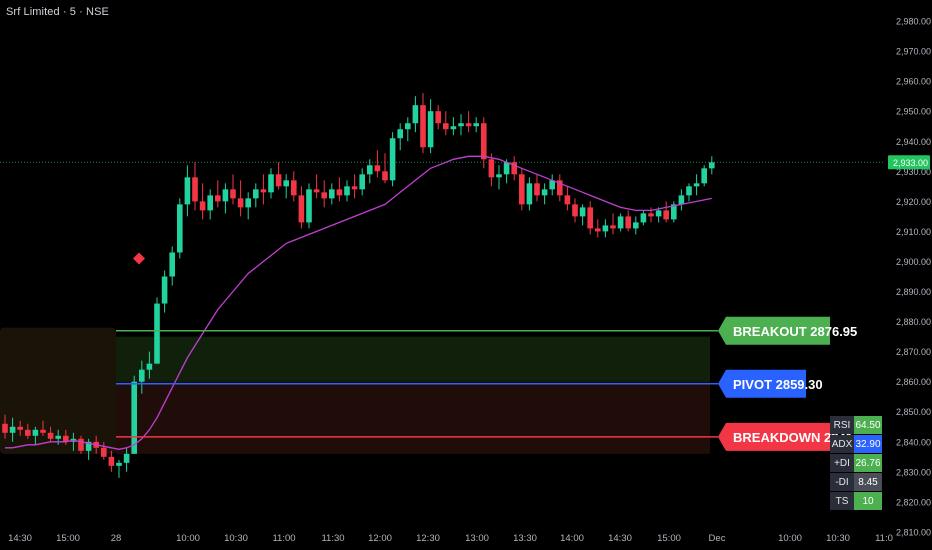 The image size is (932, 550). What do you see at coordinates (139, 258) in the screenshot?
I see `signal-diamond-marker` at bounding box center [139, 258].